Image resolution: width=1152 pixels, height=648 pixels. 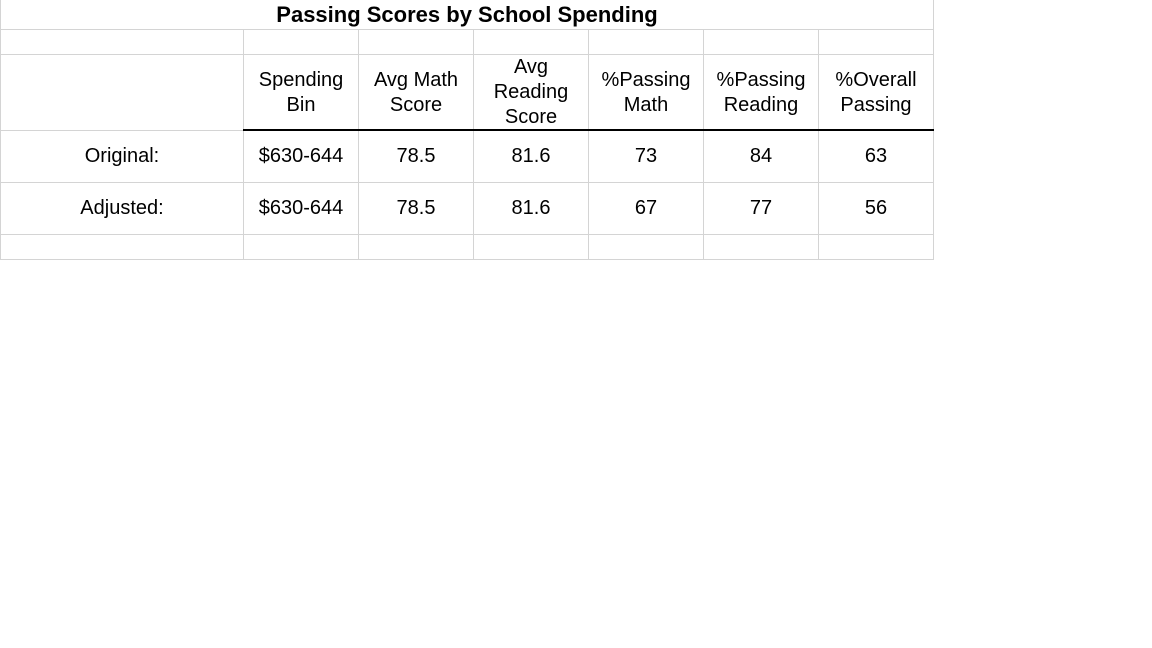 I want to click on row-label-adjusted: Adjusted:, so click(x=122, y=209).